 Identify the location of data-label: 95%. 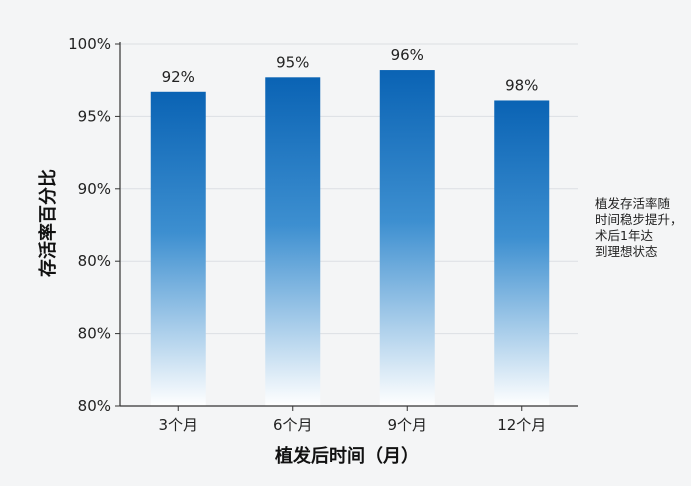
(292, 62).